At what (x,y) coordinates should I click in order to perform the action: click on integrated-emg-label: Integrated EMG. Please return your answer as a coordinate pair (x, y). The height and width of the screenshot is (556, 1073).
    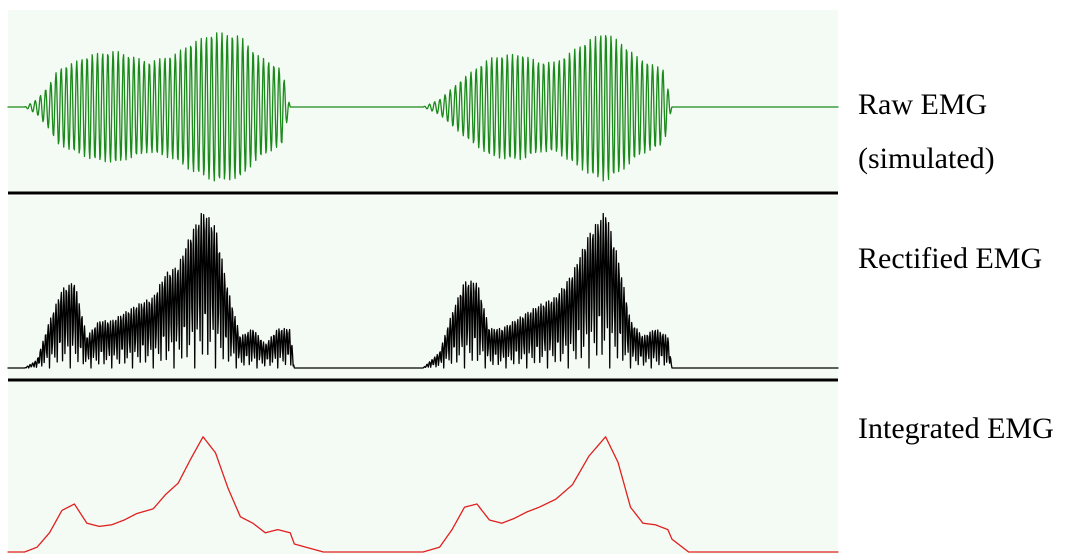
    Looking at the image, I should click on (956, 428).